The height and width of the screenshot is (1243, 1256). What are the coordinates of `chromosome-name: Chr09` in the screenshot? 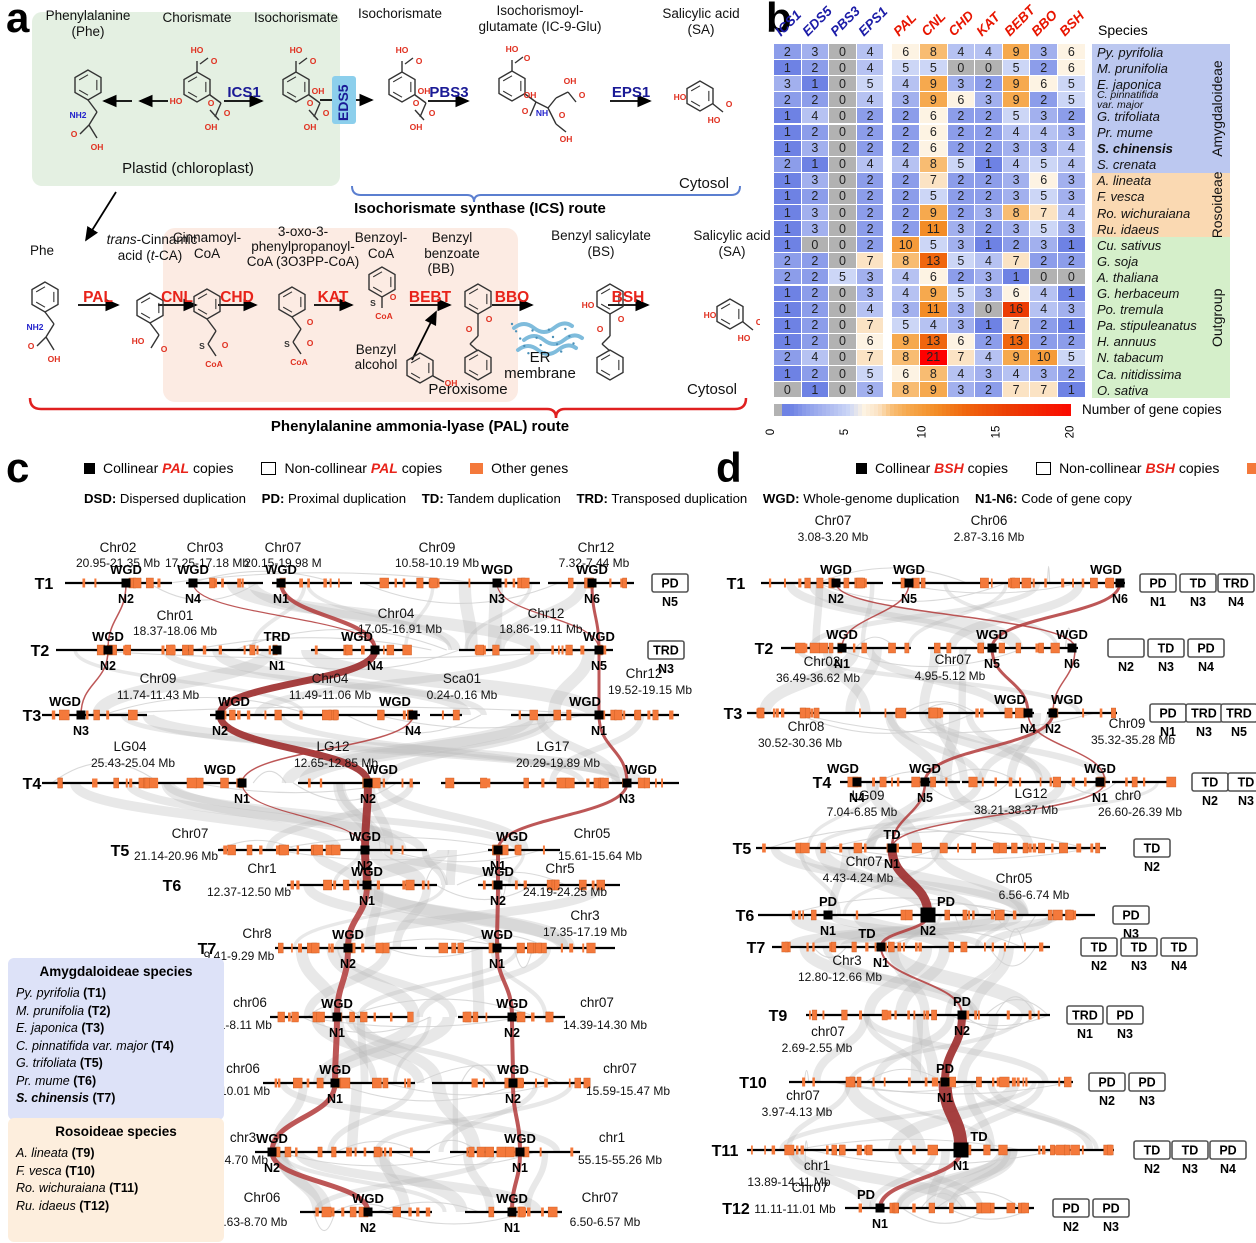 It's located at (437, 547).